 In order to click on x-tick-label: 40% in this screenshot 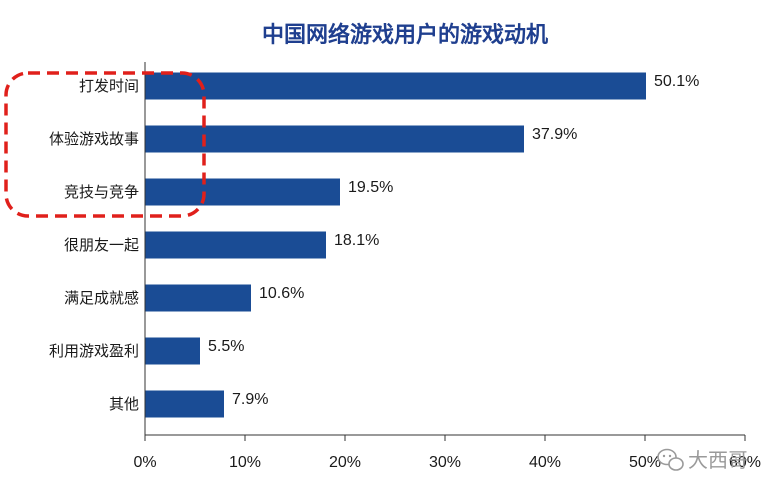, I will do `click(545, 462)`.